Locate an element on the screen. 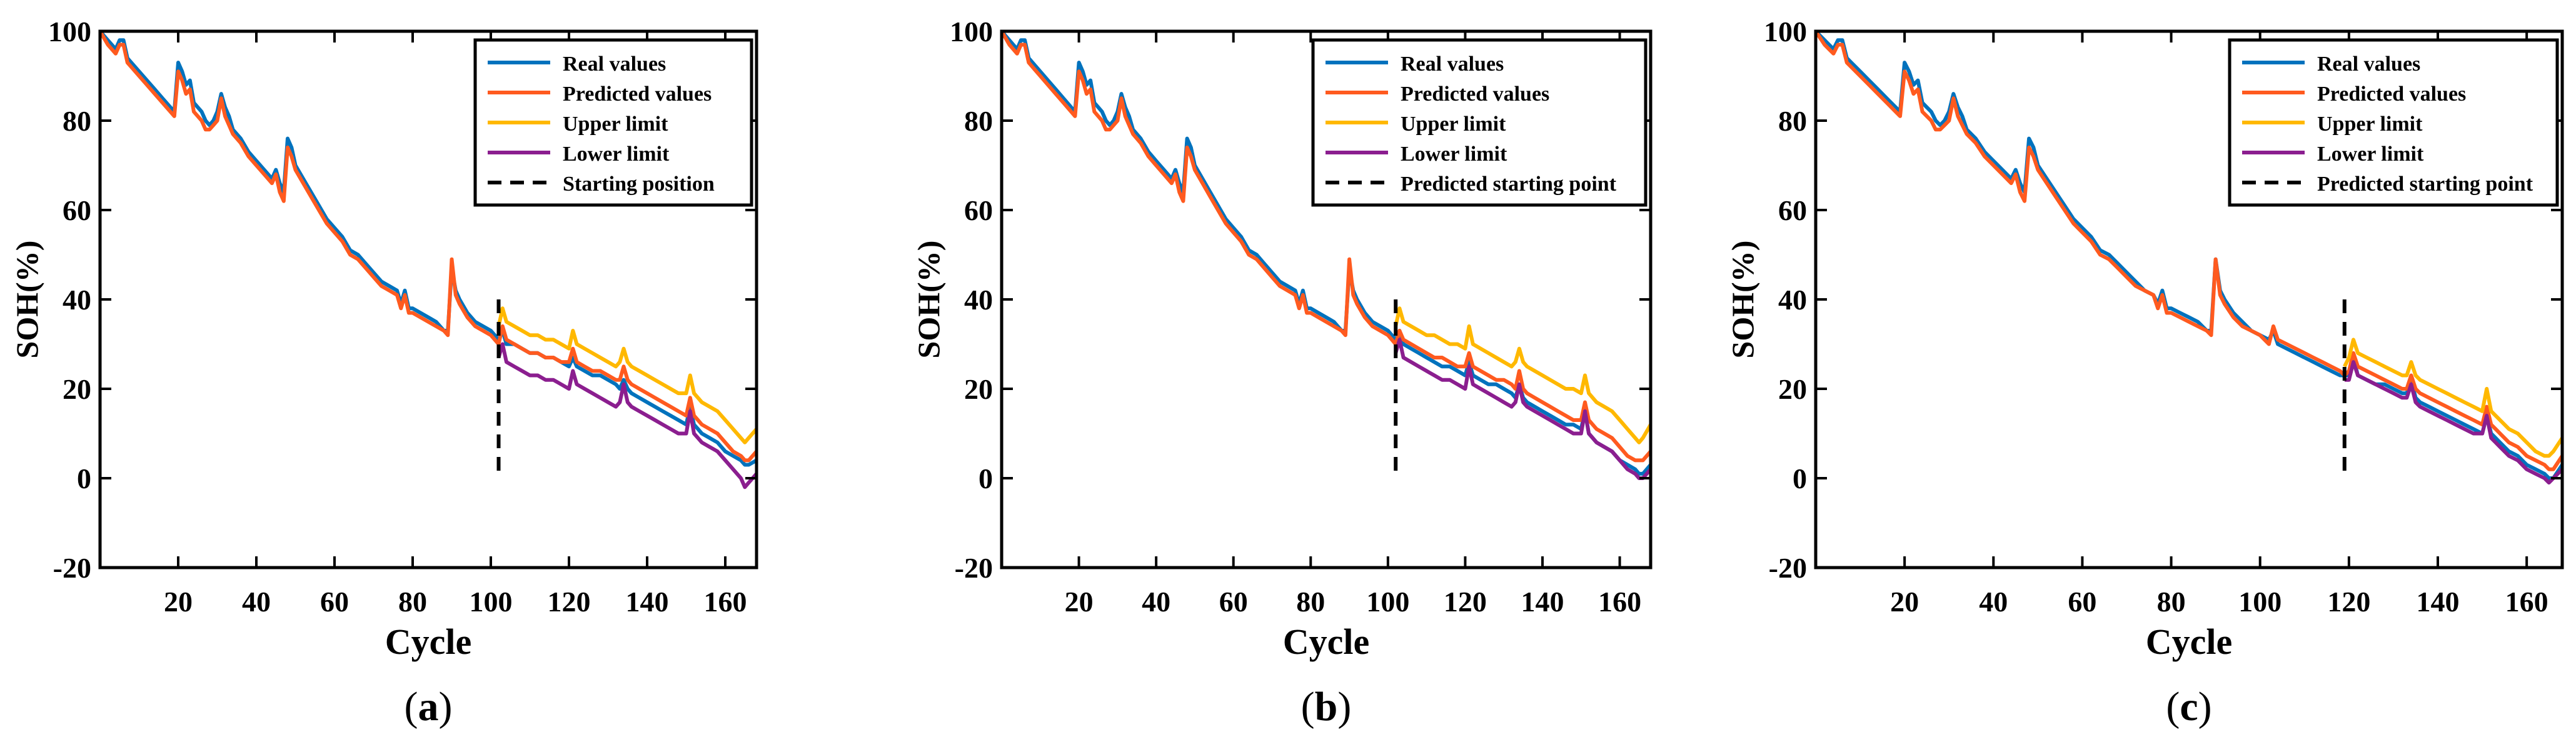 This screenshot has height=742, width=2576. legend-label: Starting position is located at coordinates (639, 184).